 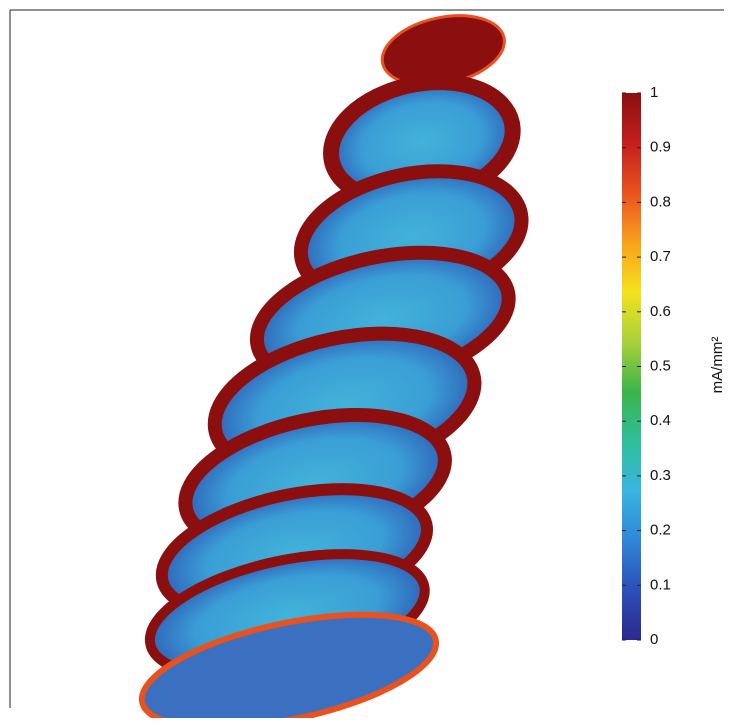 I want to click on colorbar-label: mA/mm², so click(x=717, y=365).